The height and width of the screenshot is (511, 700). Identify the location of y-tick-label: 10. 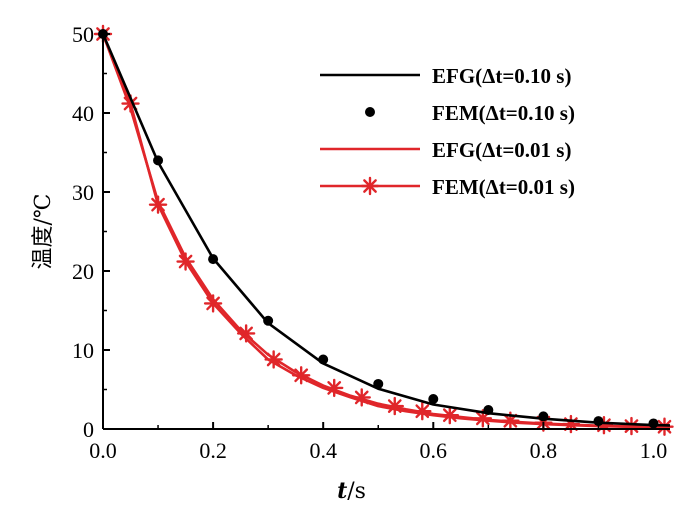
(83, 350).